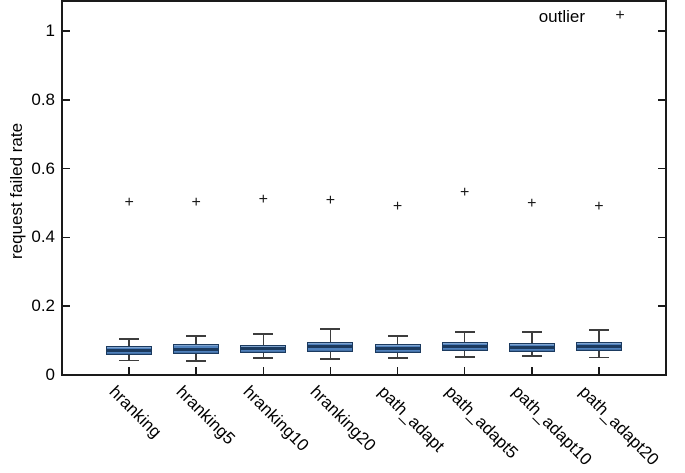 The width and height of the screenshot is (685, 473). I want to click on x-tick-label: hranking10, so click(276, 418).